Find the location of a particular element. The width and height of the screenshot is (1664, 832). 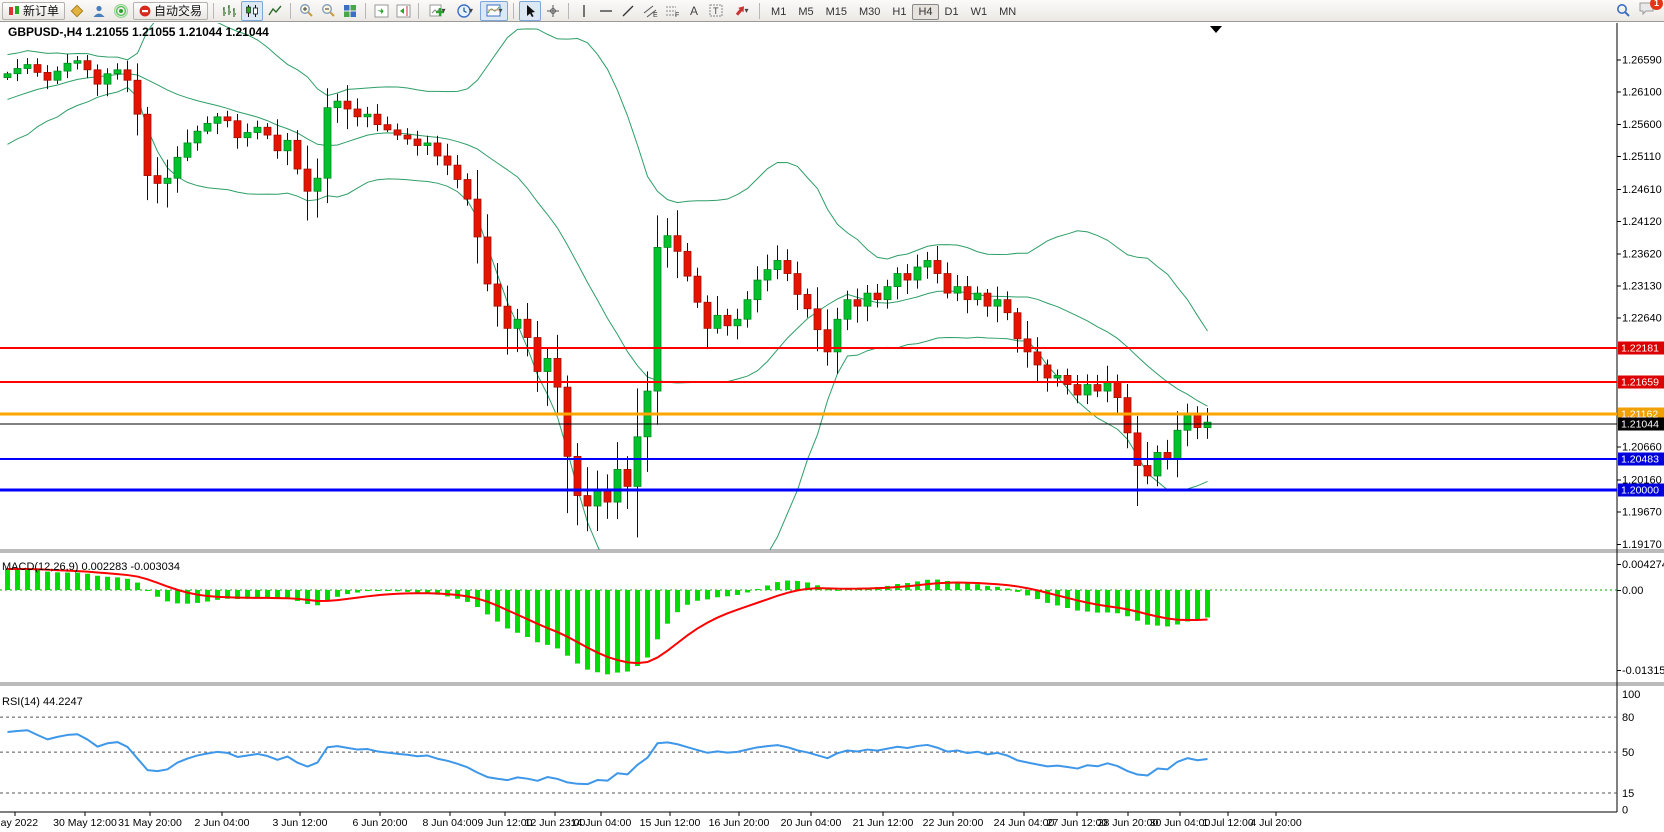

arrows-tool-icon: ▾ is located at coordinates (741, 11).